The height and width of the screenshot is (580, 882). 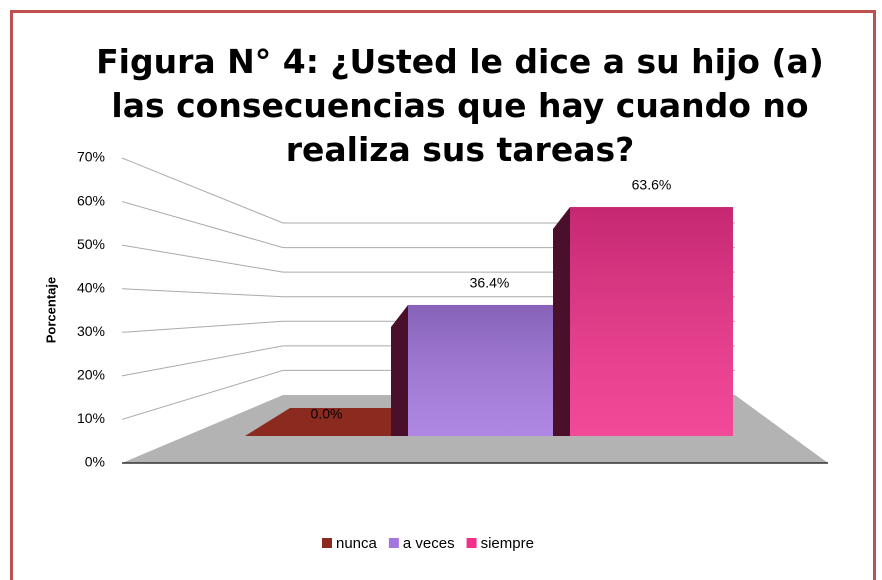 What do you see at coordinates (91, 287) in the screenshot?
I see `y-tick-label: 40%` at bounding box center [91, 287].